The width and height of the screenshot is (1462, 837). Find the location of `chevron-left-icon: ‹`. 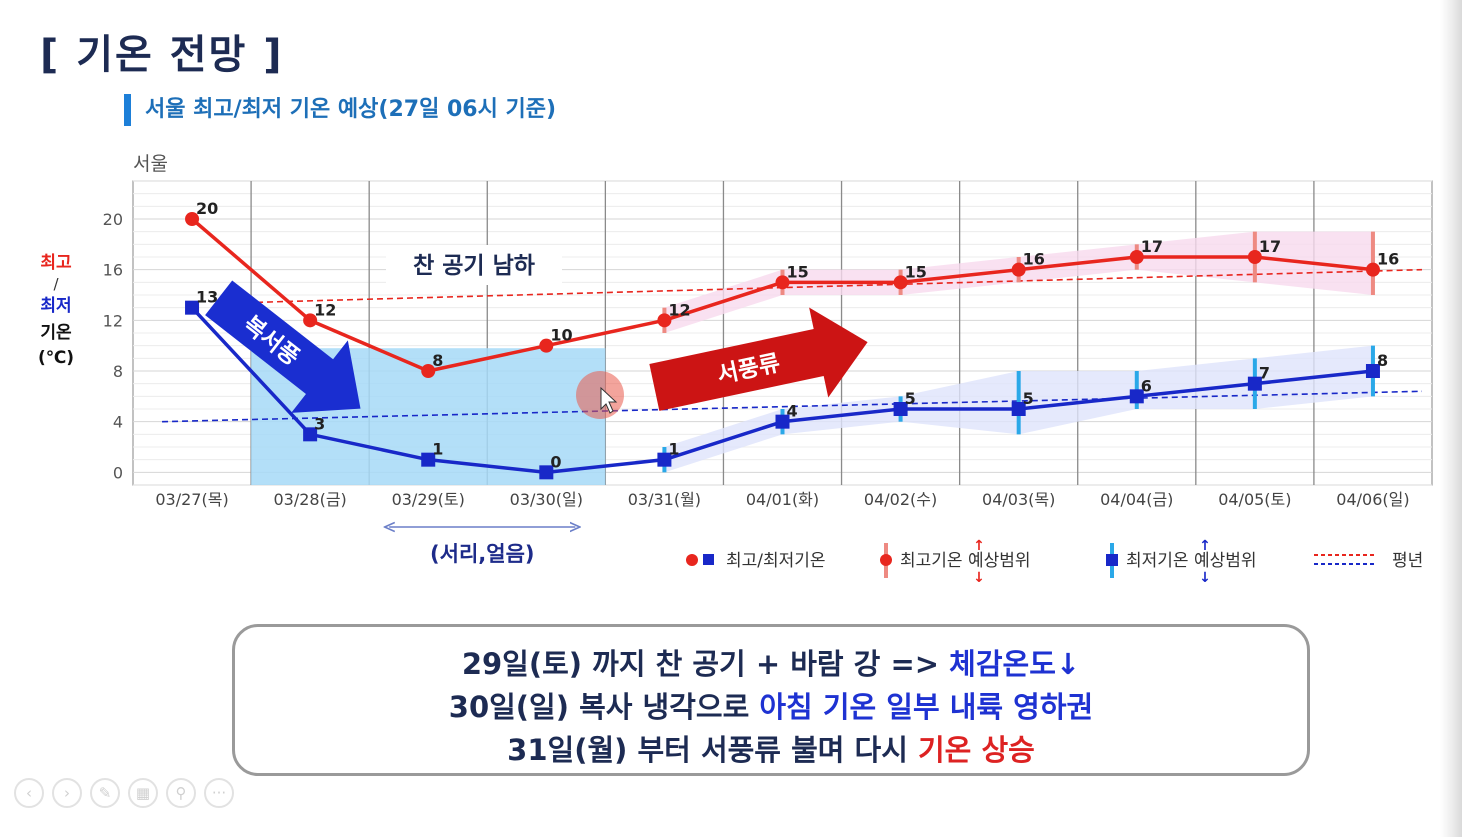

chevron-left-icon: ‹ is located at coordinates (29, 793).